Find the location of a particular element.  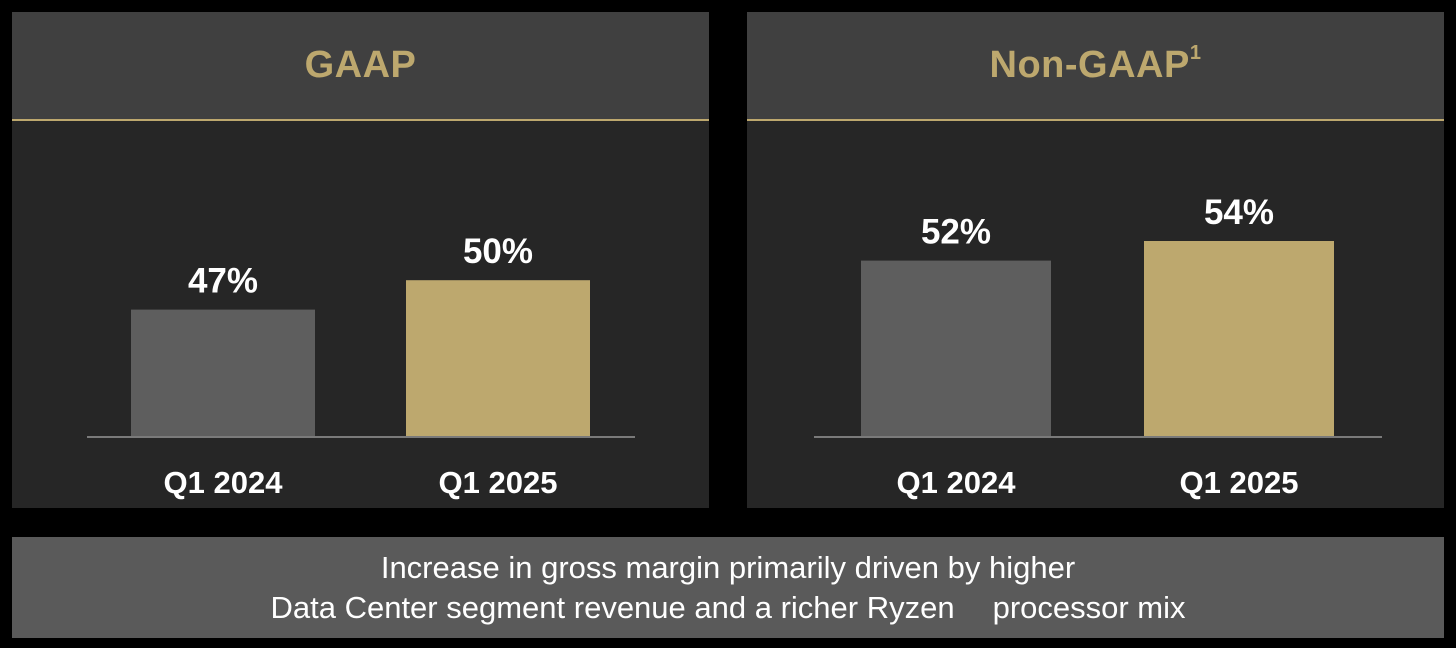

footnote-marker: 1 is located at coordinates (1195, 53).